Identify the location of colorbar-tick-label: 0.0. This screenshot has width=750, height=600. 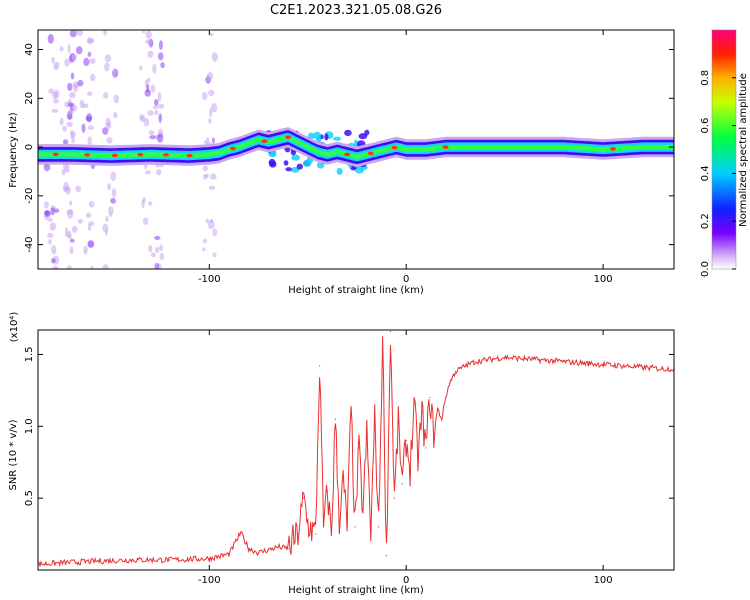
(705, 269).